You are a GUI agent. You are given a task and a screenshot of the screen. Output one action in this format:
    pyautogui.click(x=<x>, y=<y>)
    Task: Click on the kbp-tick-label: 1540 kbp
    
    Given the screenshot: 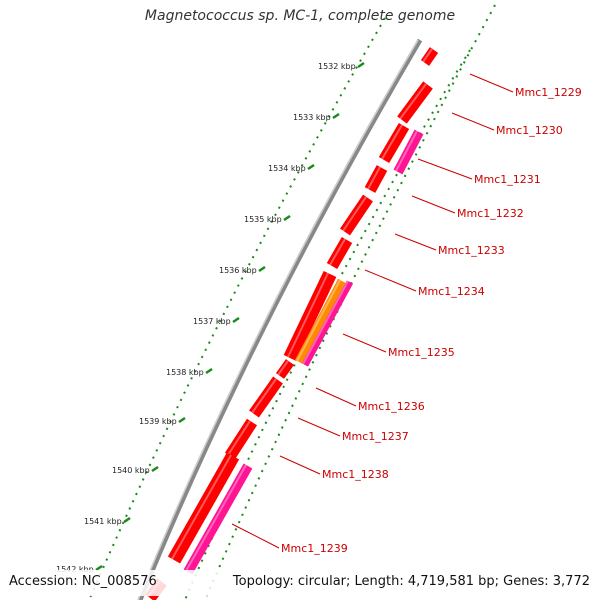 What is the action you would take?
    pyautogui.click(x=131, y=470)
    